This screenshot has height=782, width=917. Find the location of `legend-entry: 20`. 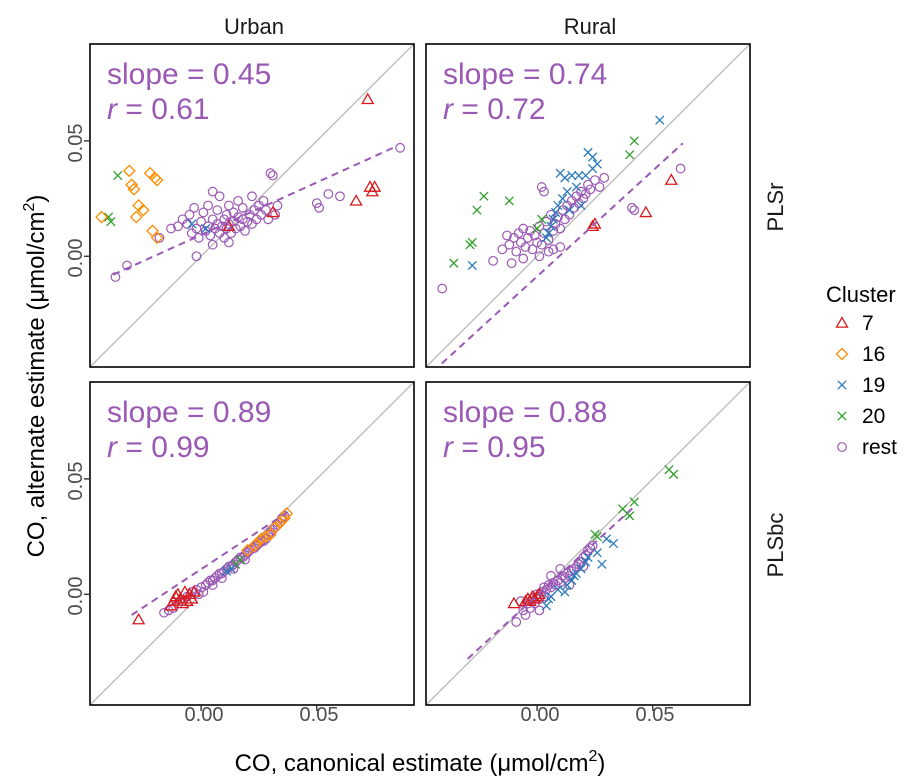

legend-entry: 20 is located at coordinates (861, 416).